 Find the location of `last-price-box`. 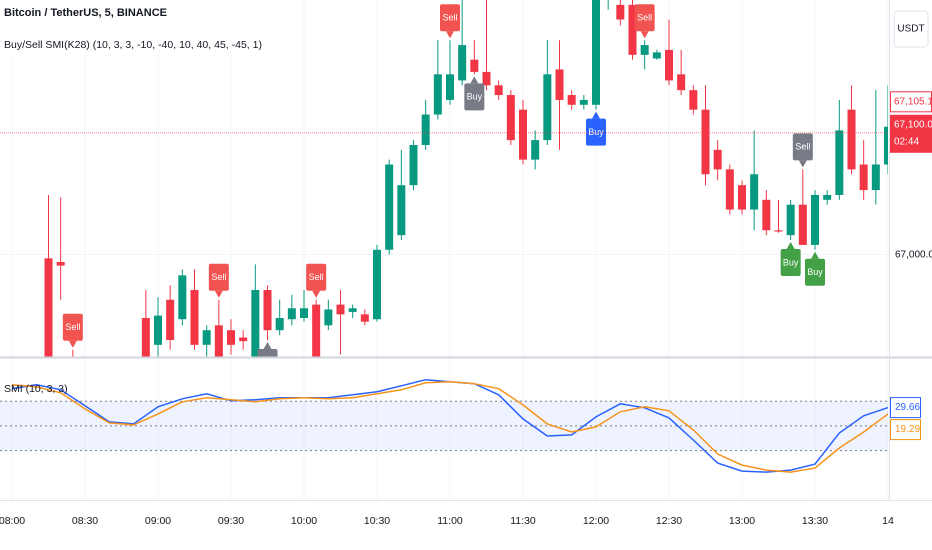

last-price-box is located at coordinates (911, 133).